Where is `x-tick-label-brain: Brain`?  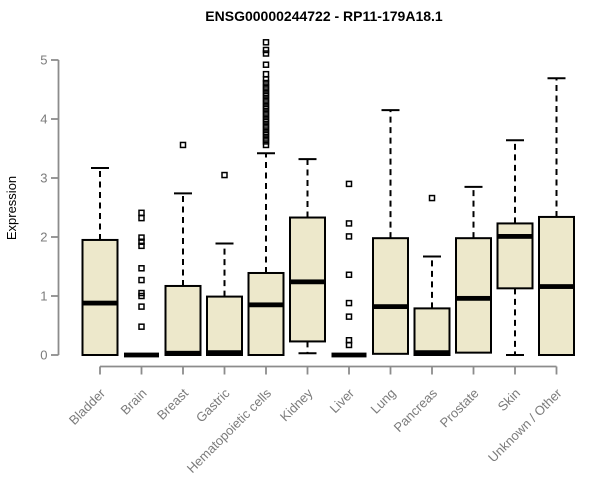
x-tick-label-brain: Brain is located at coordinates (134, 402).